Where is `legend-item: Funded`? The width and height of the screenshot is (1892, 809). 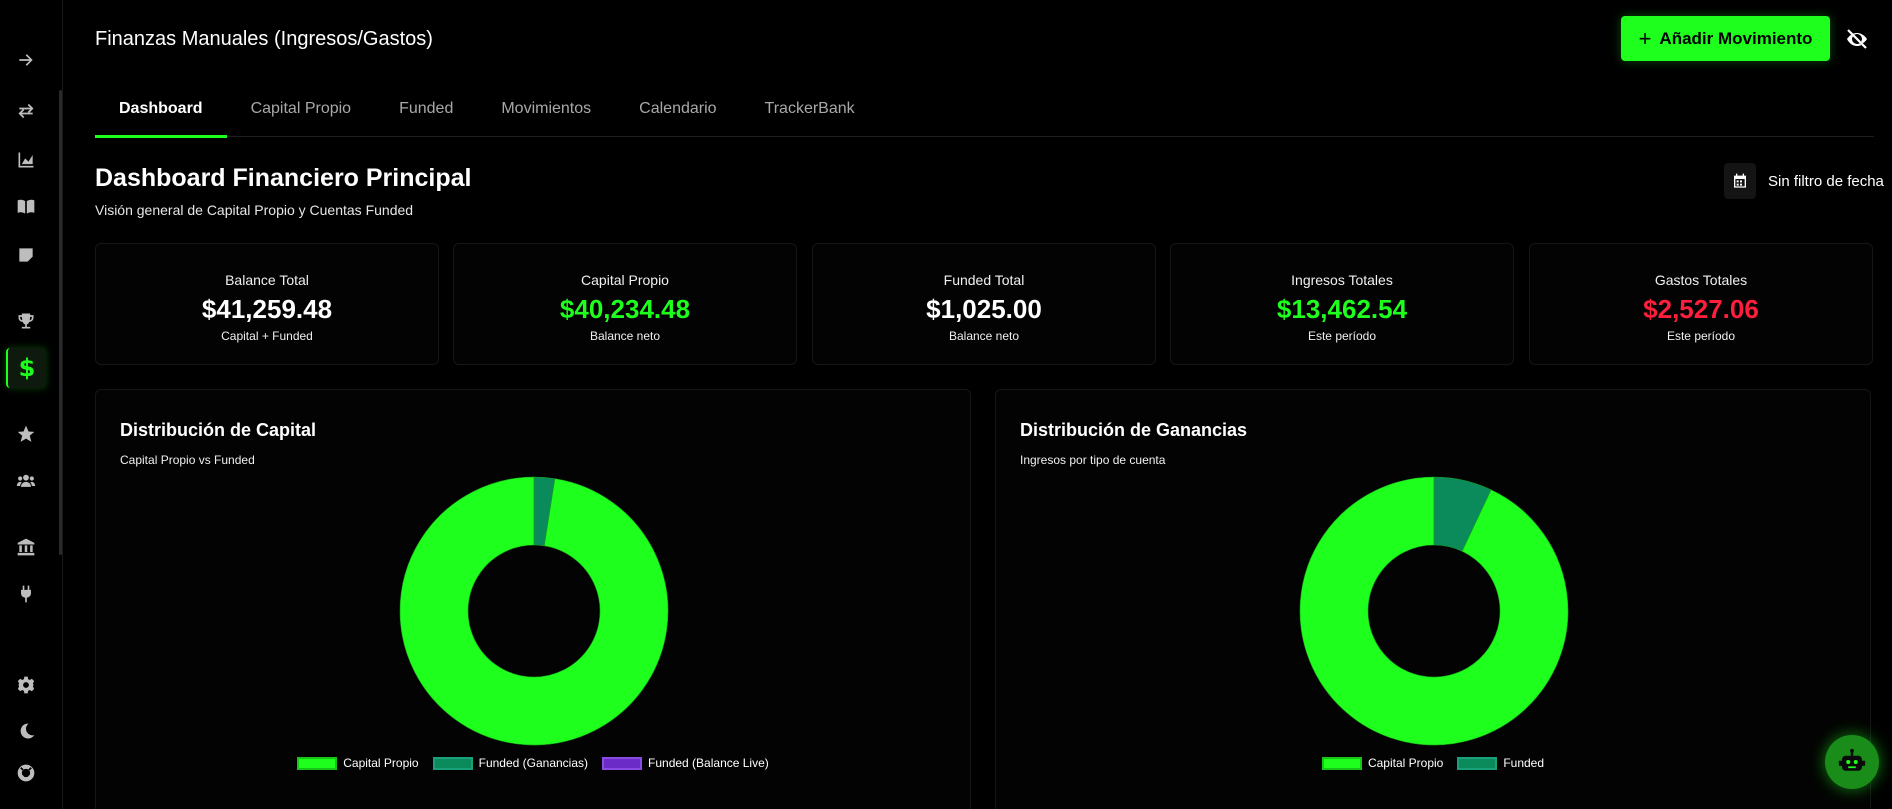 legend-item: Funded is located at coordinates (1500, 763).